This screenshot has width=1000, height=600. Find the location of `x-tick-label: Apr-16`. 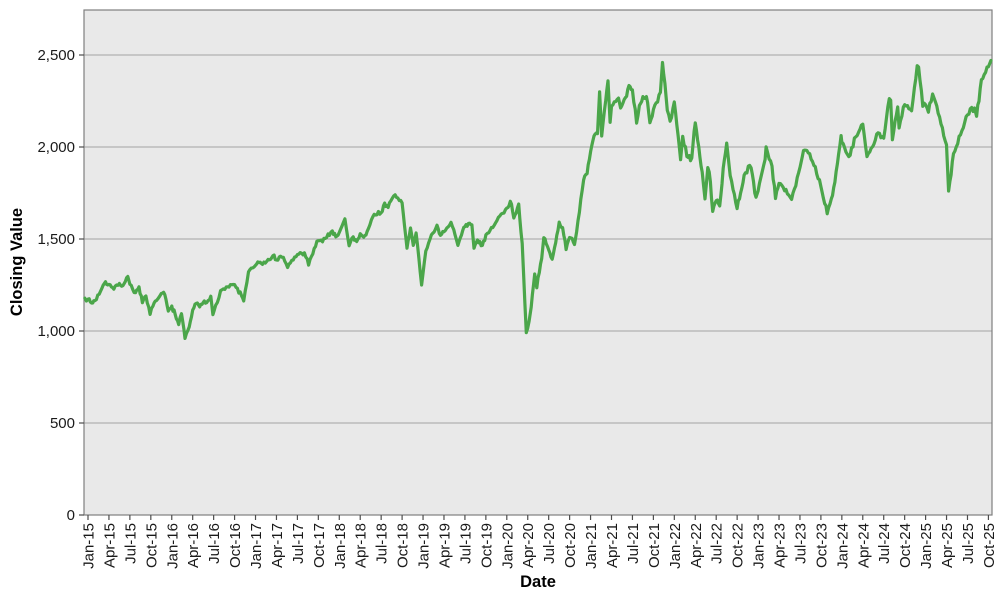

x-tick-label: Apr-16 is located at coordinates (193, 545).